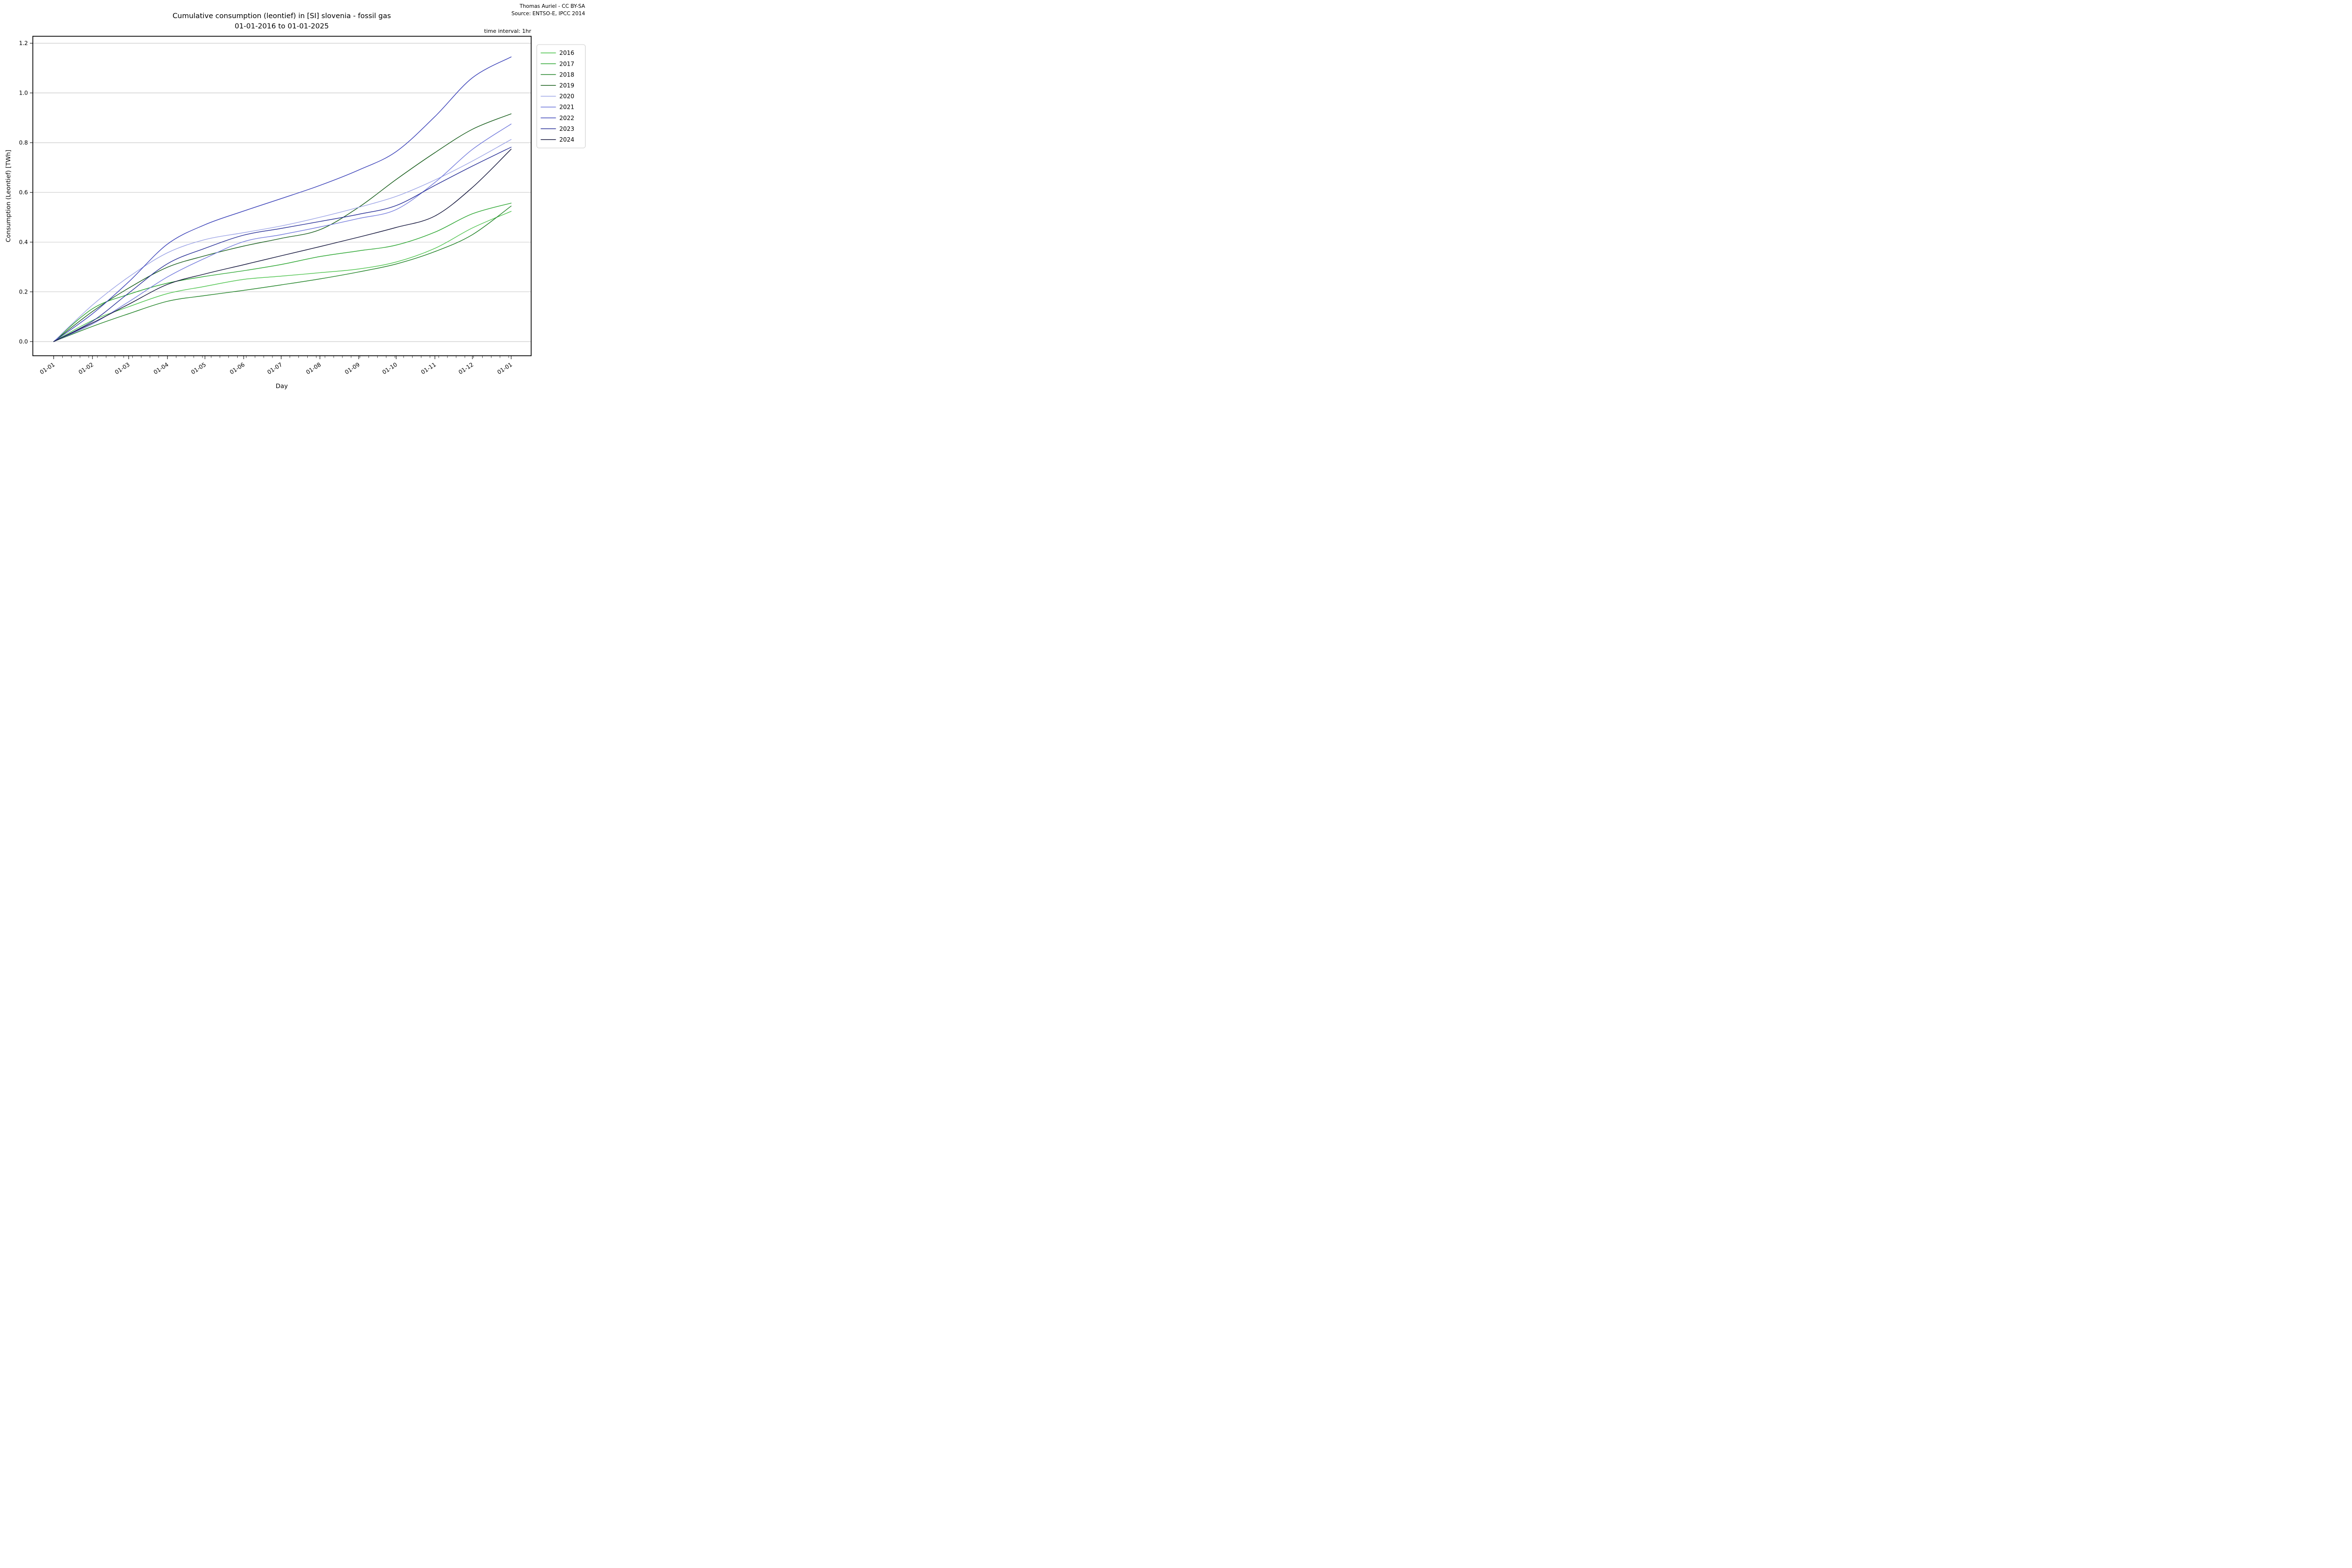  I want to click on series-line-2021, so click(282, 232).